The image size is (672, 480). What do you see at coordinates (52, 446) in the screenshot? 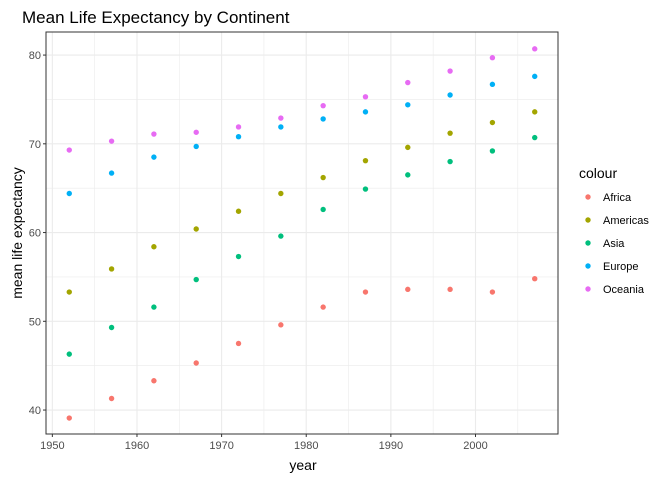
I see `x-tick-label: 1950` at bounding box center [52, 446].